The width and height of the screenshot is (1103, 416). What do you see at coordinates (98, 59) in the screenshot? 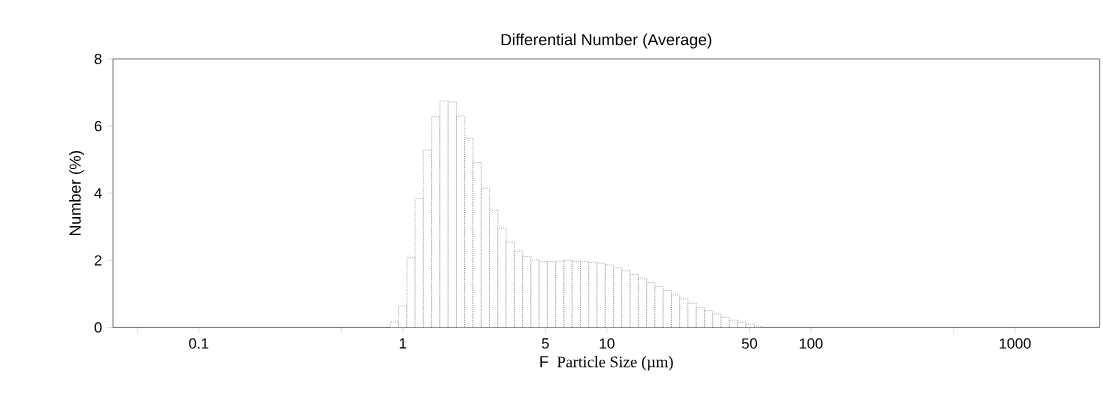
I see `y-tick-label: 8` at bounding box center [98, 59].